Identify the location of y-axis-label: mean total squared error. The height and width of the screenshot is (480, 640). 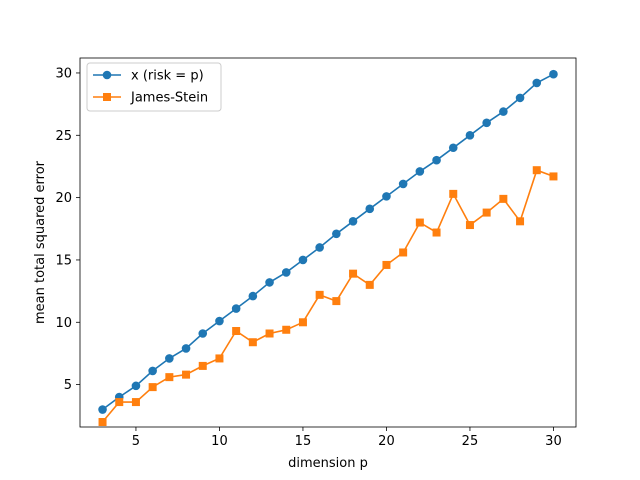
(40, 242).